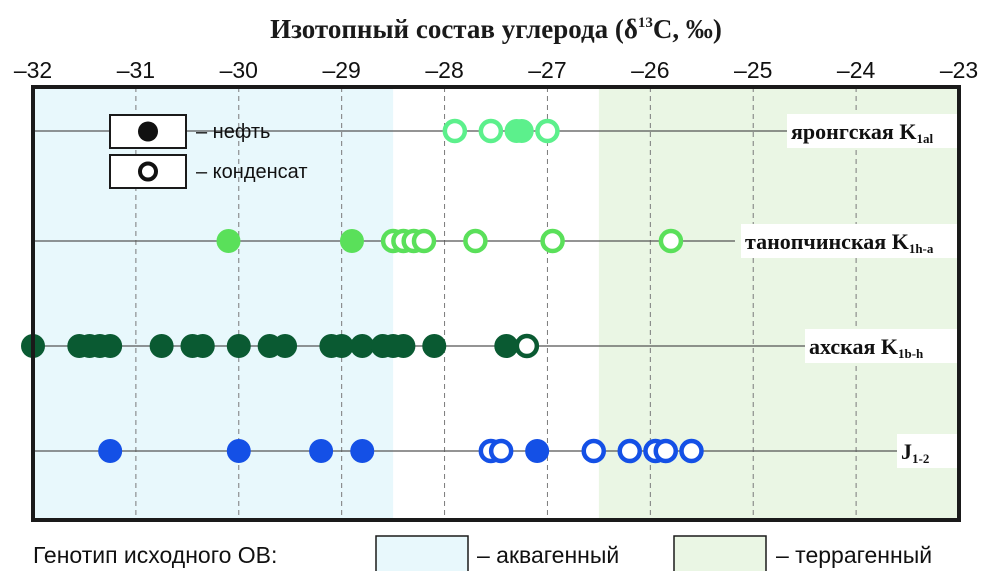 The height and width of the screenshot is (571, 992). I want to click on series-row: ахская K1b-h, so click(494, 346).